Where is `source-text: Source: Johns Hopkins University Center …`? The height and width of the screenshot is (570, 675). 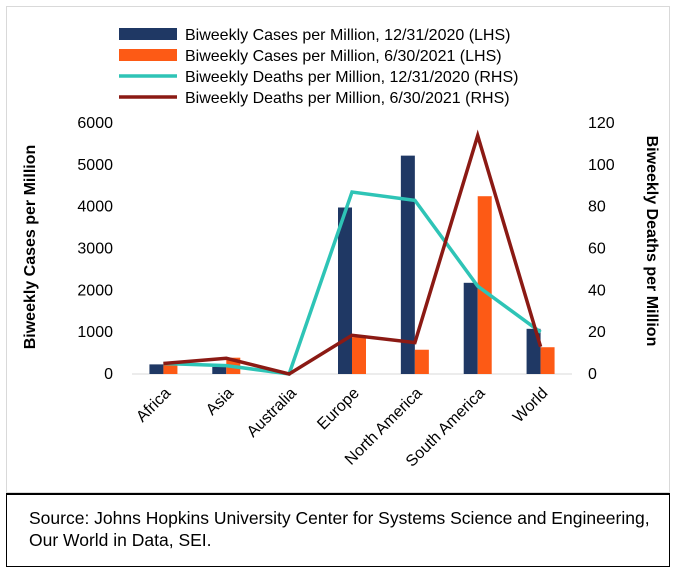 source-text: Source: Johns Hopkins University Center … is located at coordinates (339, 529).